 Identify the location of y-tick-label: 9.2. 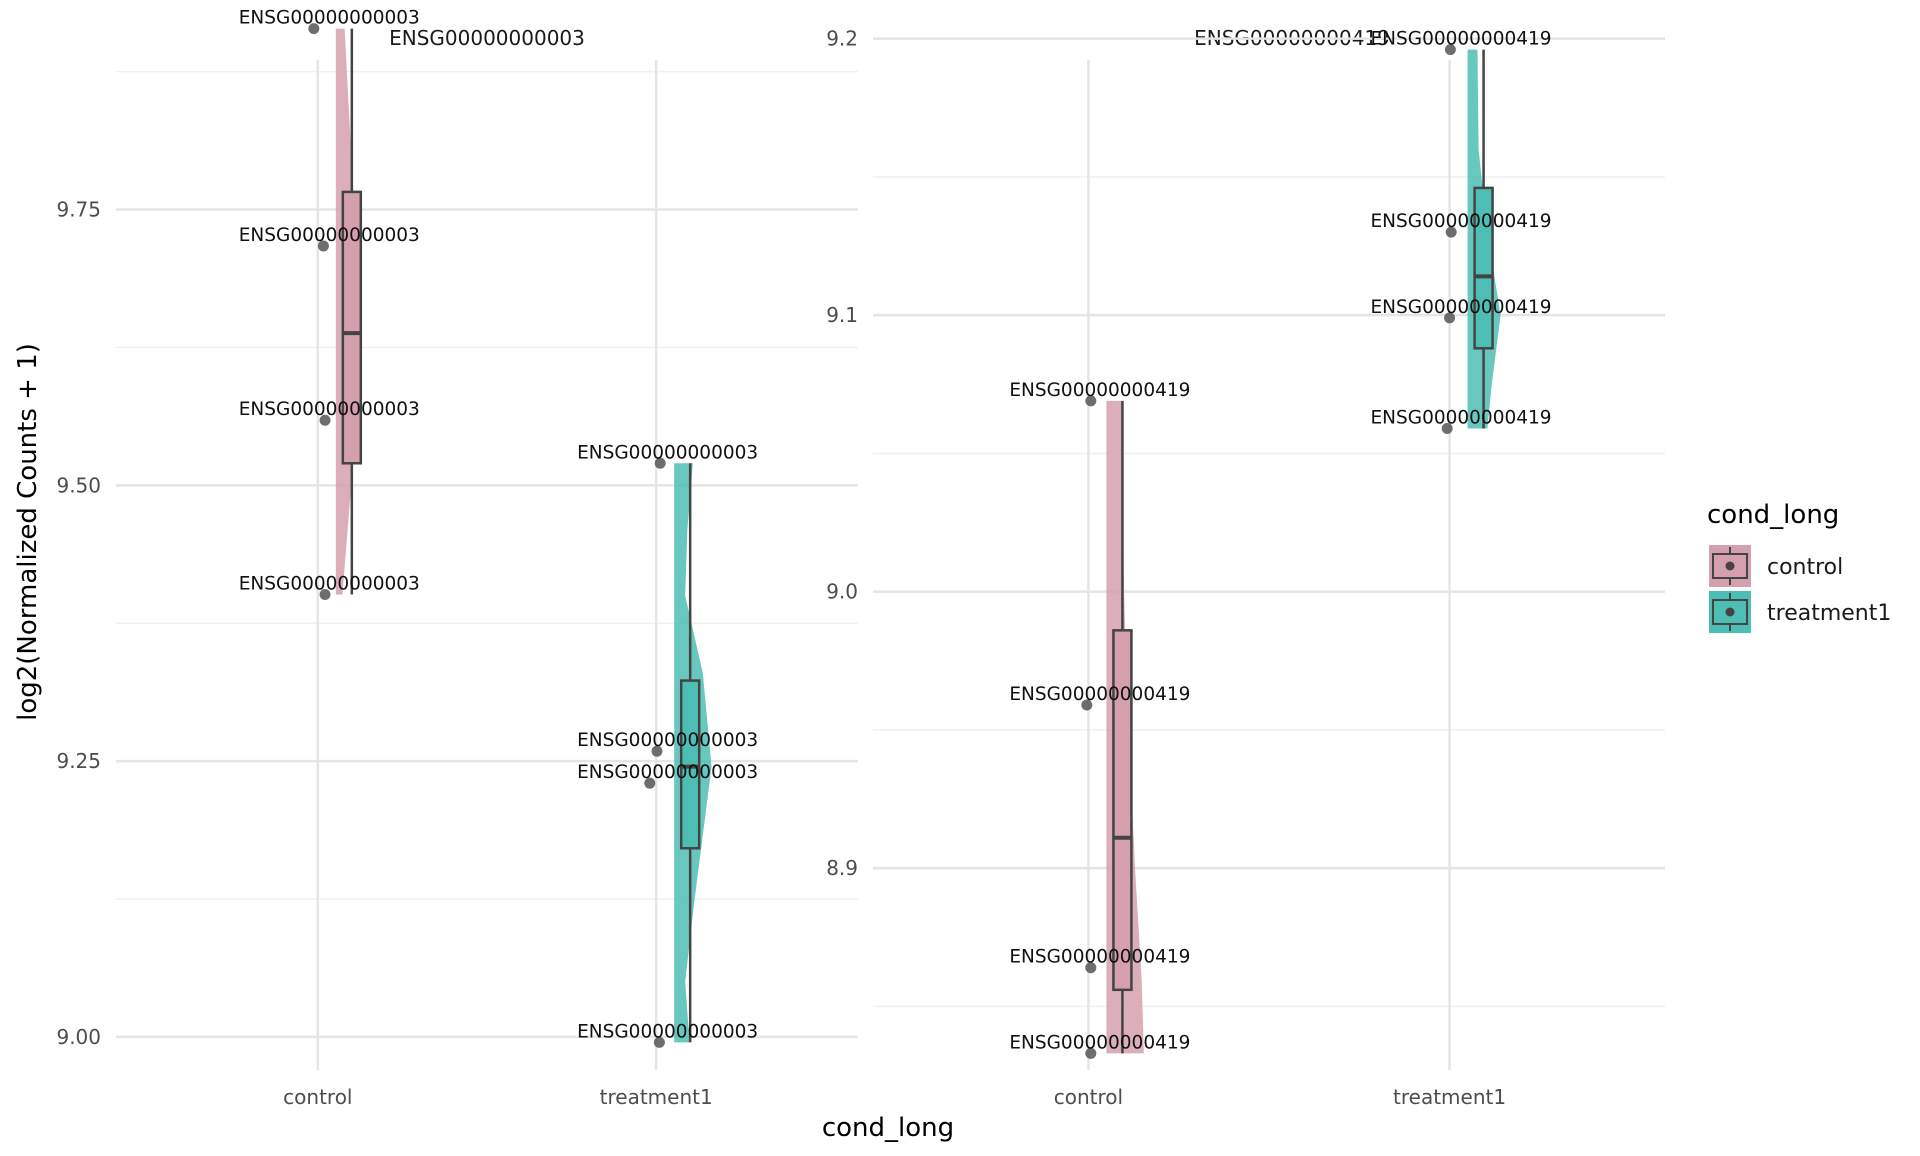
(842, 39).